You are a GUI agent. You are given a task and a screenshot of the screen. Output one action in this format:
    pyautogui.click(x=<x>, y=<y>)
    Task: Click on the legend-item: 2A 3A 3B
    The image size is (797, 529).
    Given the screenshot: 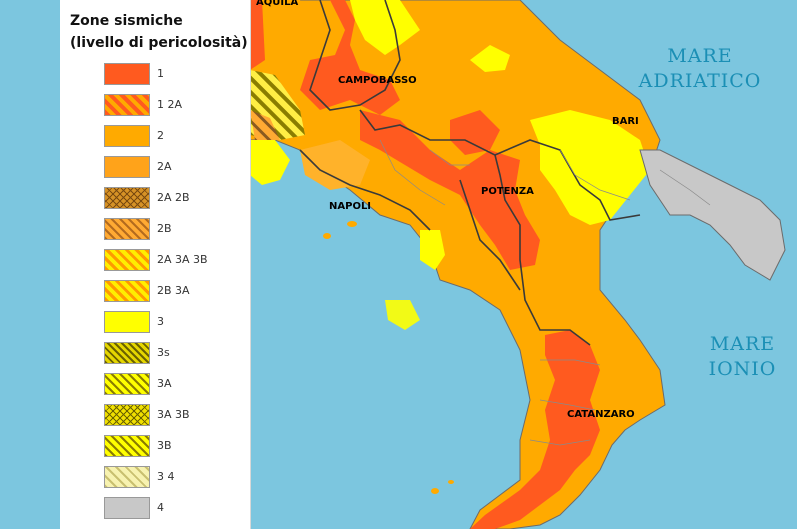 What is the action you would take?
    pyautogui.click(x=177, y=260)
    